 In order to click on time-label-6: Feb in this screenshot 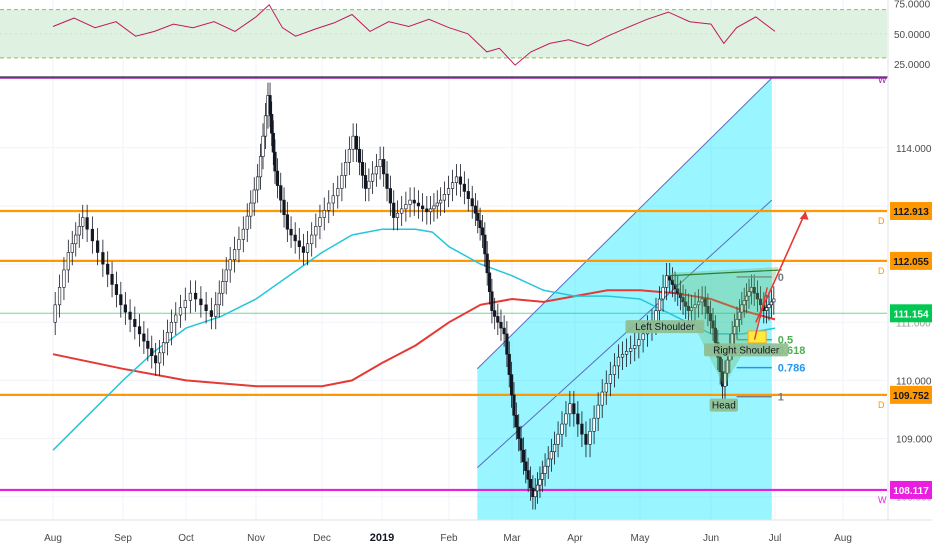, I will do `click(449, 538)`.